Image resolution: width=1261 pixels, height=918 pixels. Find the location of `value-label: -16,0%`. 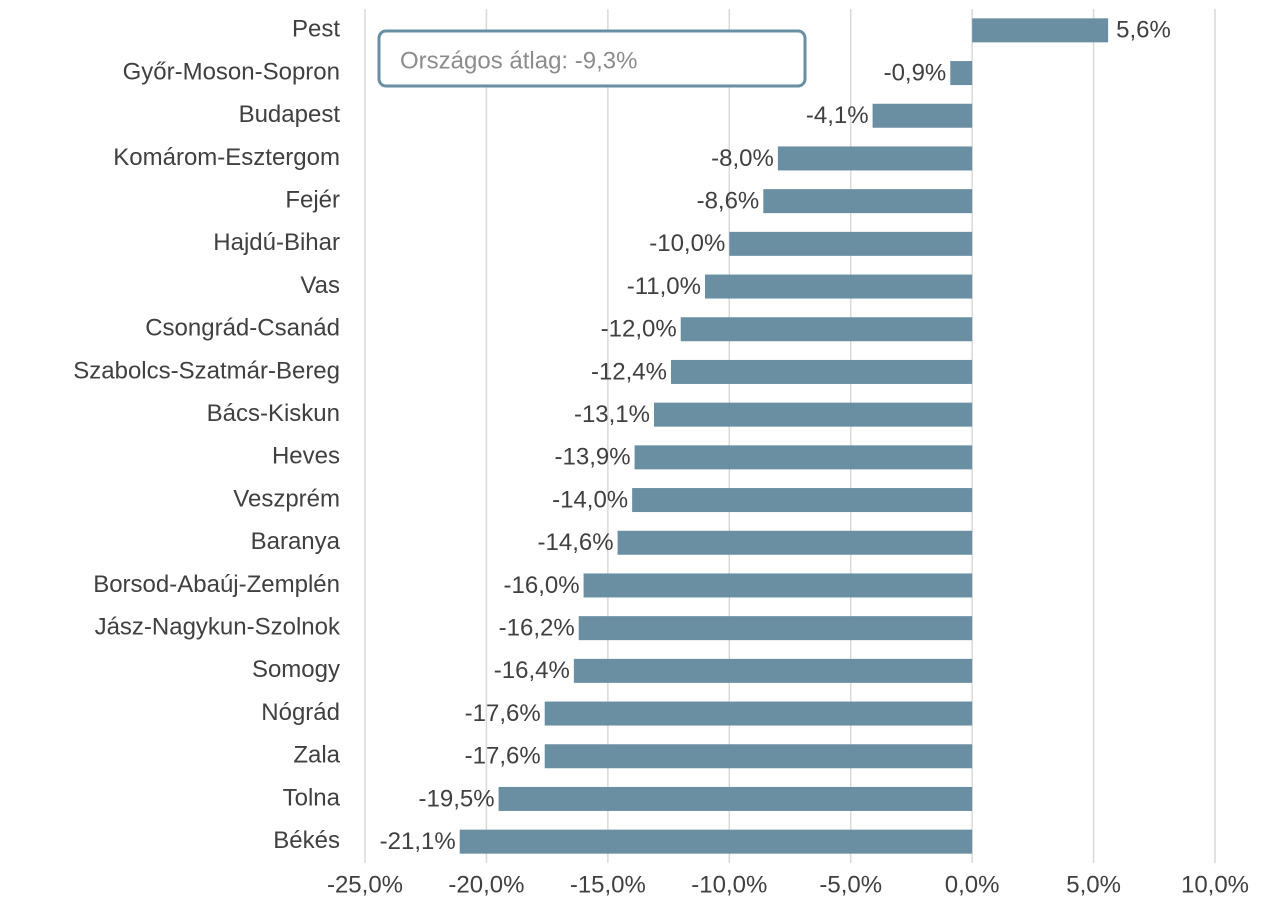

value-label: -16,0% is located at coordinates (542, 585).